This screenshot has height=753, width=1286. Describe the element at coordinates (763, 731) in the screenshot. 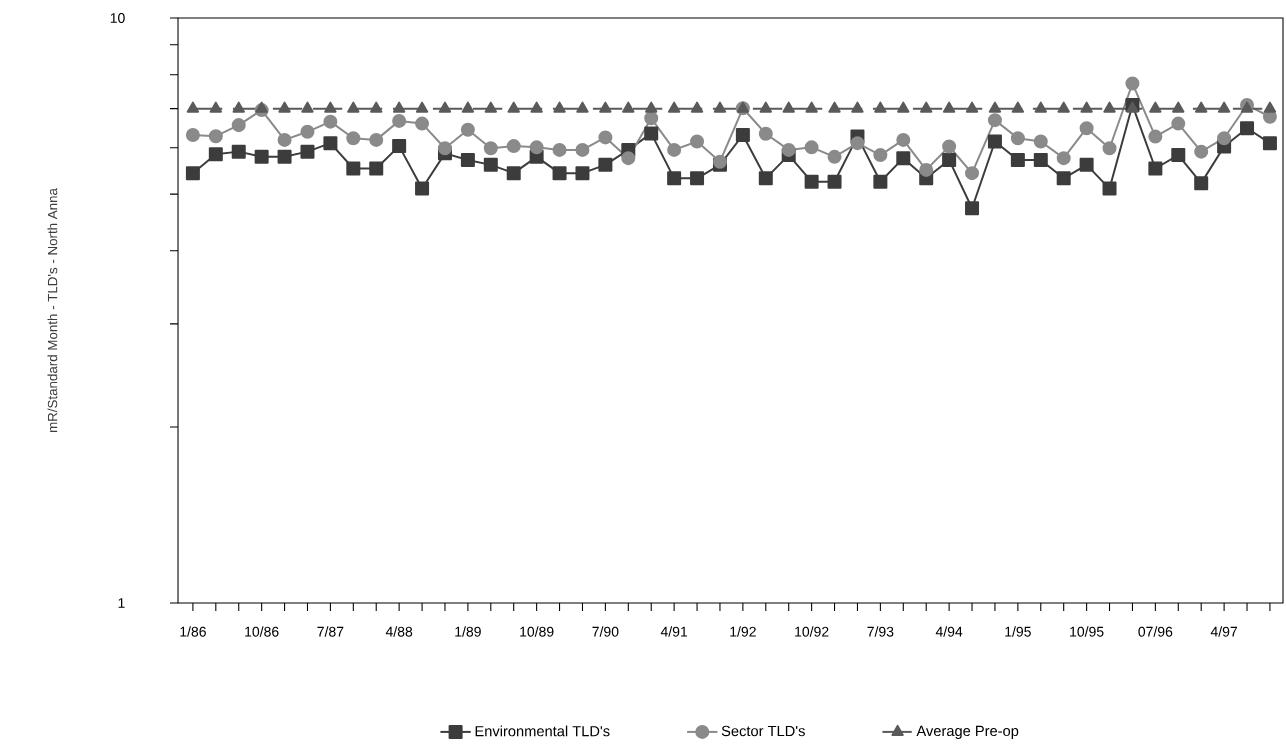

I see `legend-label: Sector TLD's` at that location.